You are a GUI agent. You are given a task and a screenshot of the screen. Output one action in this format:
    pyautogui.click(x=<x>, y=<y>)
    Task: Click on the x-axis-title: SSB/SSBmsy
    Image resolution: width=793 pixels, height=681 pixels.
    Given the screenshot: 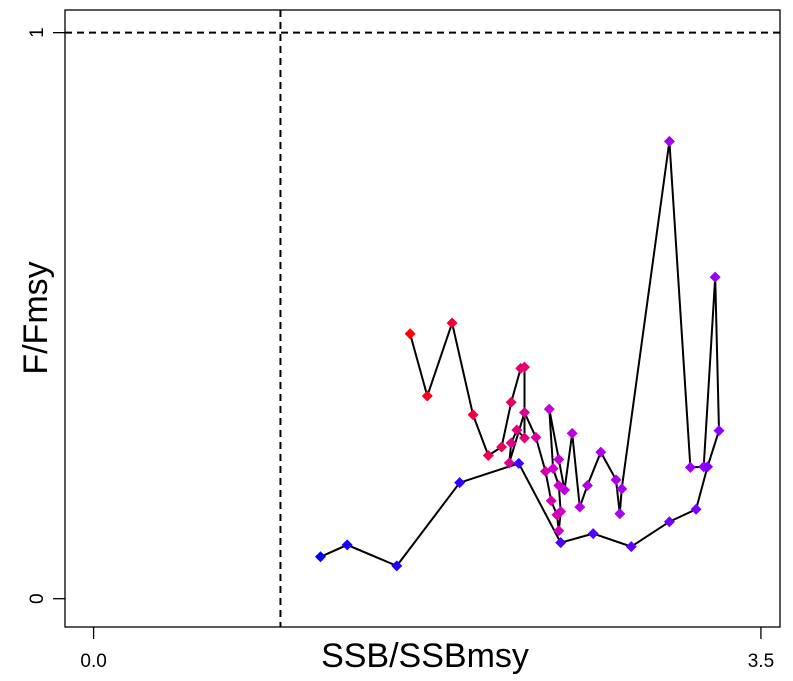 What is the action you would take?
    pyautogui.click(x=425, y=656)
    